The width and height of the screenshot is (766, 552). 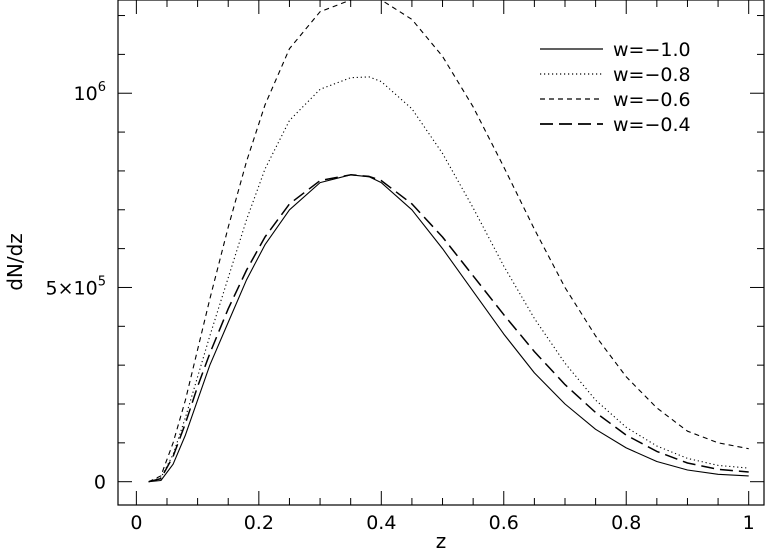 I want to click on legend-label-4: w=−0.4, so click(x=652, y=125).